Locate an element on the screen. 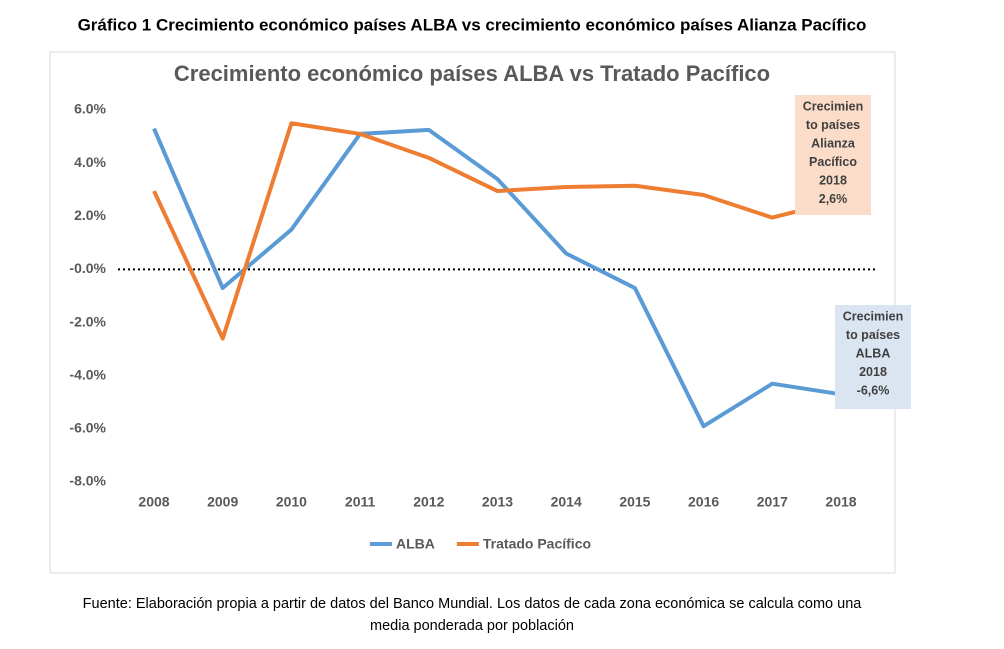 The width and height of the screenshot is (1004, 649). y-tick-label: -0.0% is located at coordinates (87, 268).